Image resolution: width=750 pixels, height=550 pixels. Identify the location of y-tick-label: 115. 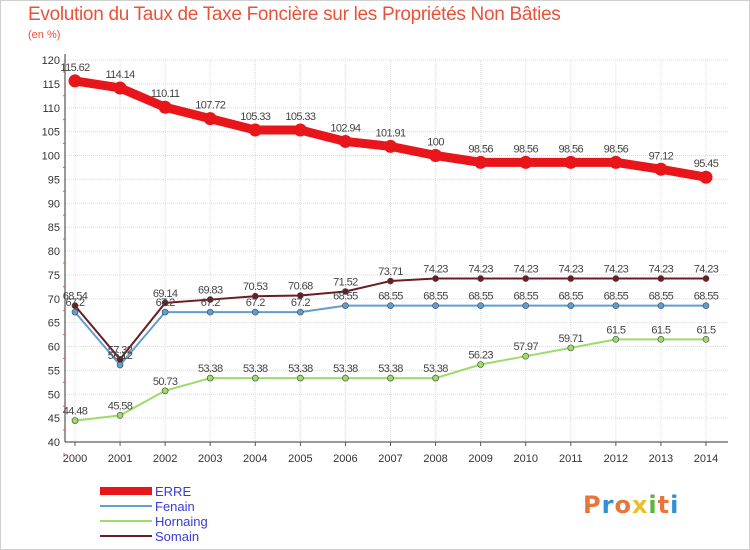
(51, 85).